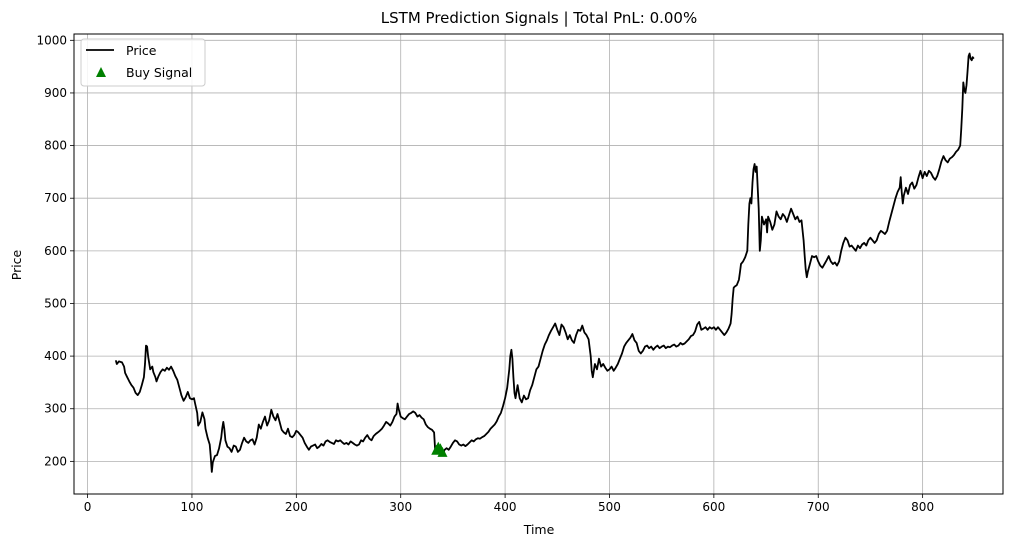 Image resolution: width=1014 pixels, height=547 pixels. Describe the element at coordinates (400, 507) in the screenshot. I see `x-tick-label: 300` at that location.